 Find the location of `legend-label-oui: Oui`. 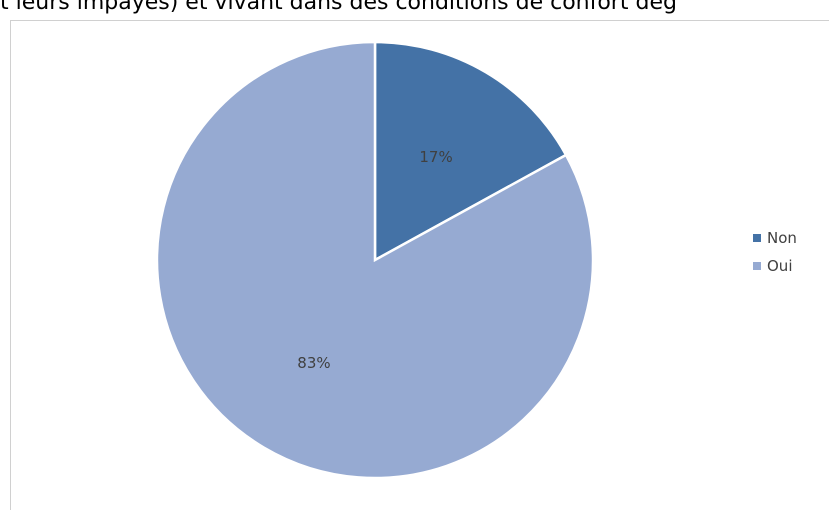

legend-label-oui: Oui is located at coordinates (780, 266).